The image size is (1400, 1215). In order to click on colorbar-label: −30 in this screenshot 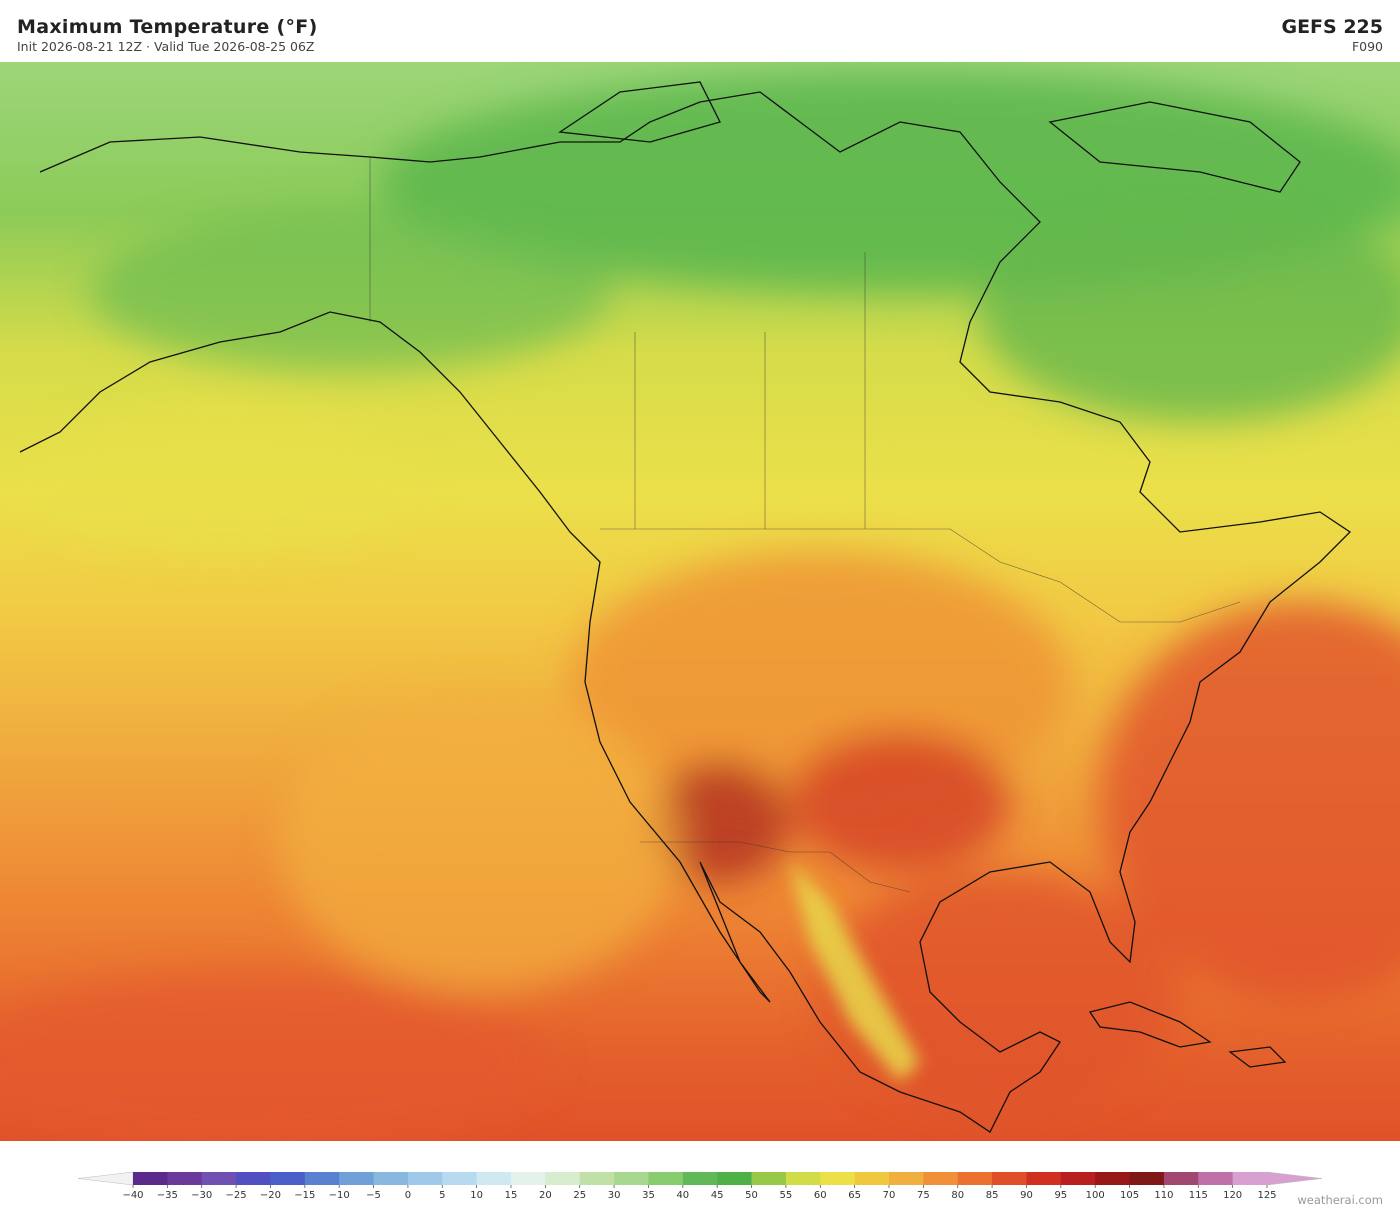, I will do `click(201, 1195)`.